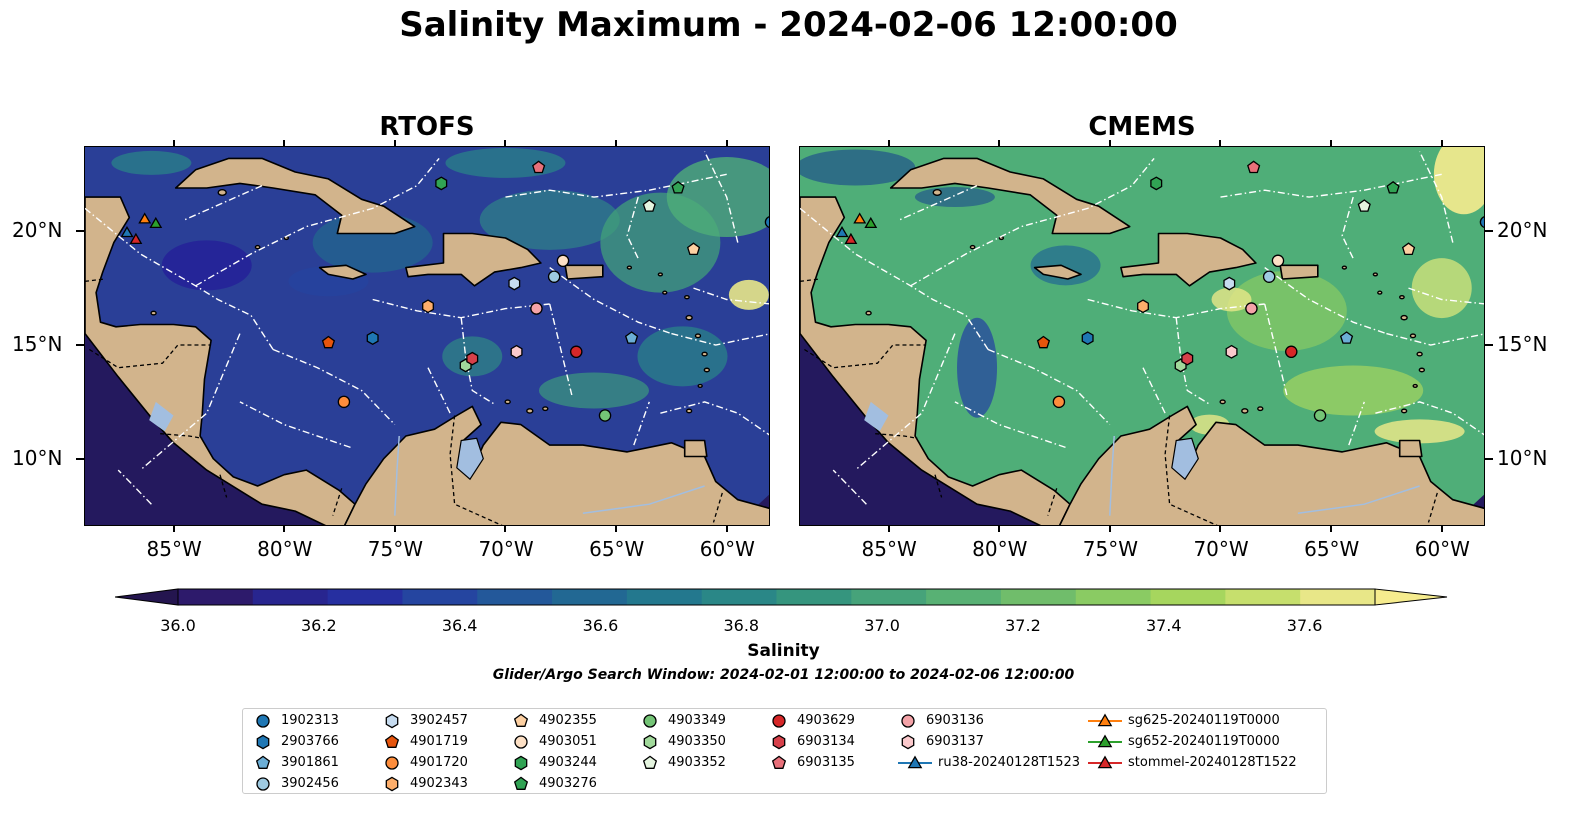 This screenshot has height=827, width=1577. I want to click on colorbar-extend-high, so click(1411, 597).